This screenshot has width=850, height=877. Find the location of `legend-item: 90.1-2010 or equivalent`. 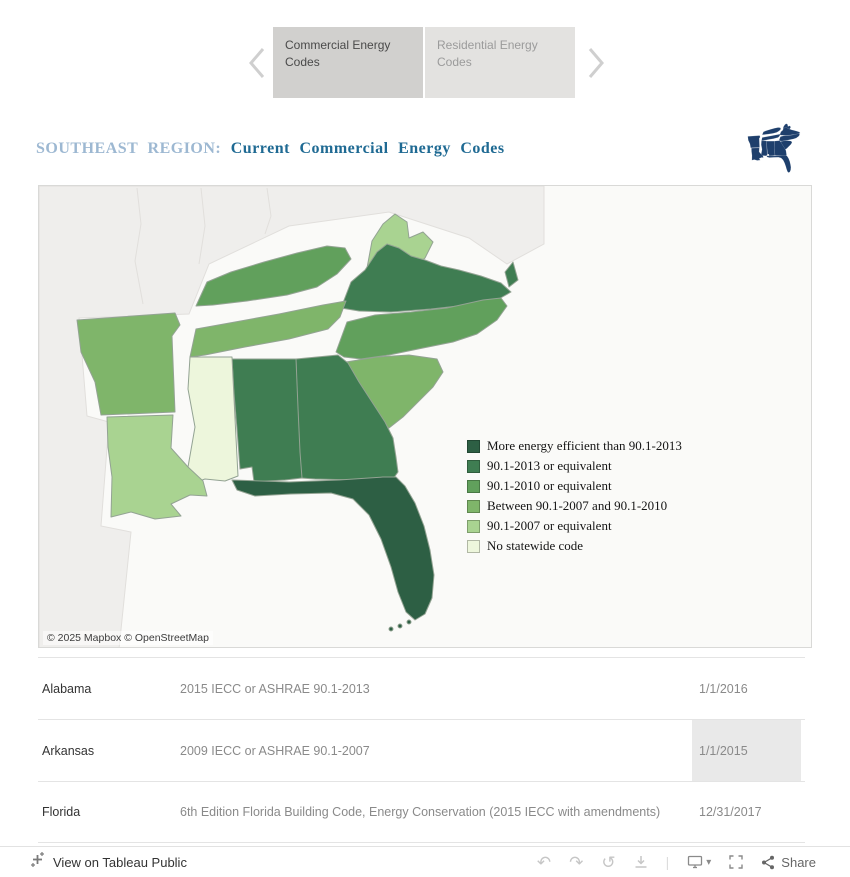

legend-item: 90.1-2010 or equivalent is located at coordinates (574, 486).